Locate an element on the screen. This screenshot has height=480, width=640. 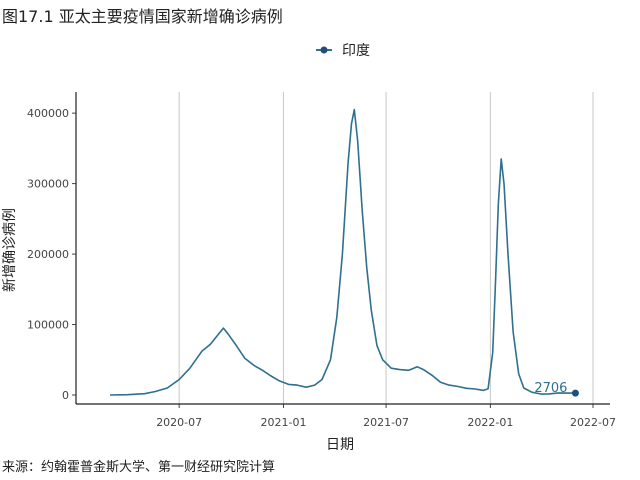
legend-label-india: 印度 is located at coordinates (356, 51).